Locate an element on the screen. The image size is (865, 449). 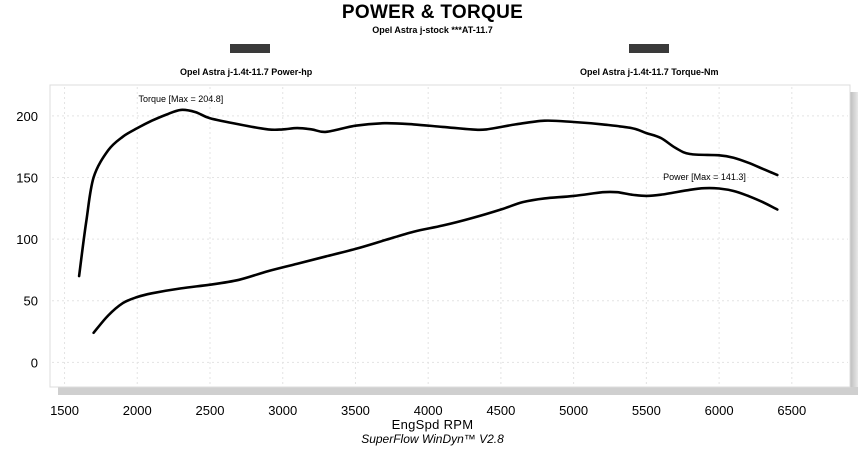
x-tick-label-1: 2000 is located at coordinates (137, 410).